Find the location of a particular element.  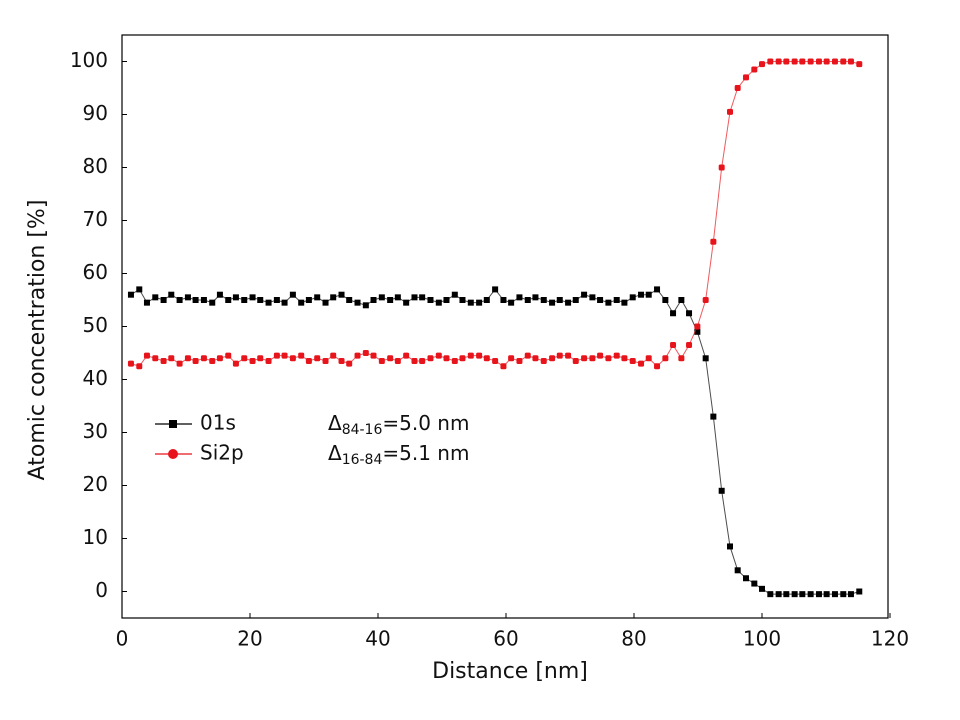

x-tick-label: 0 is located at coordinates (122, 639).